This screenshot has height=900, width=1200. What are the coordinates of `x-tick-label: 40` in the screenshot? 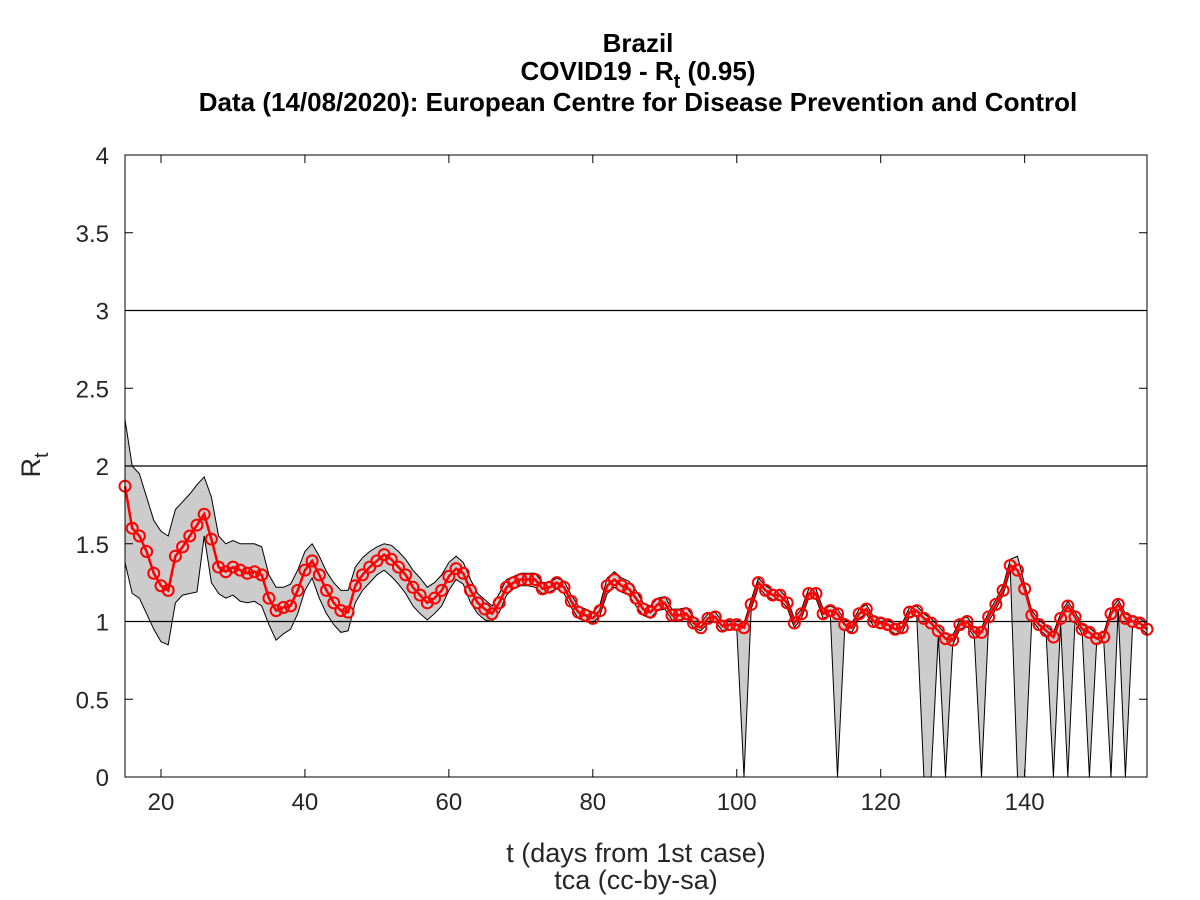 It's located at (305, 802).